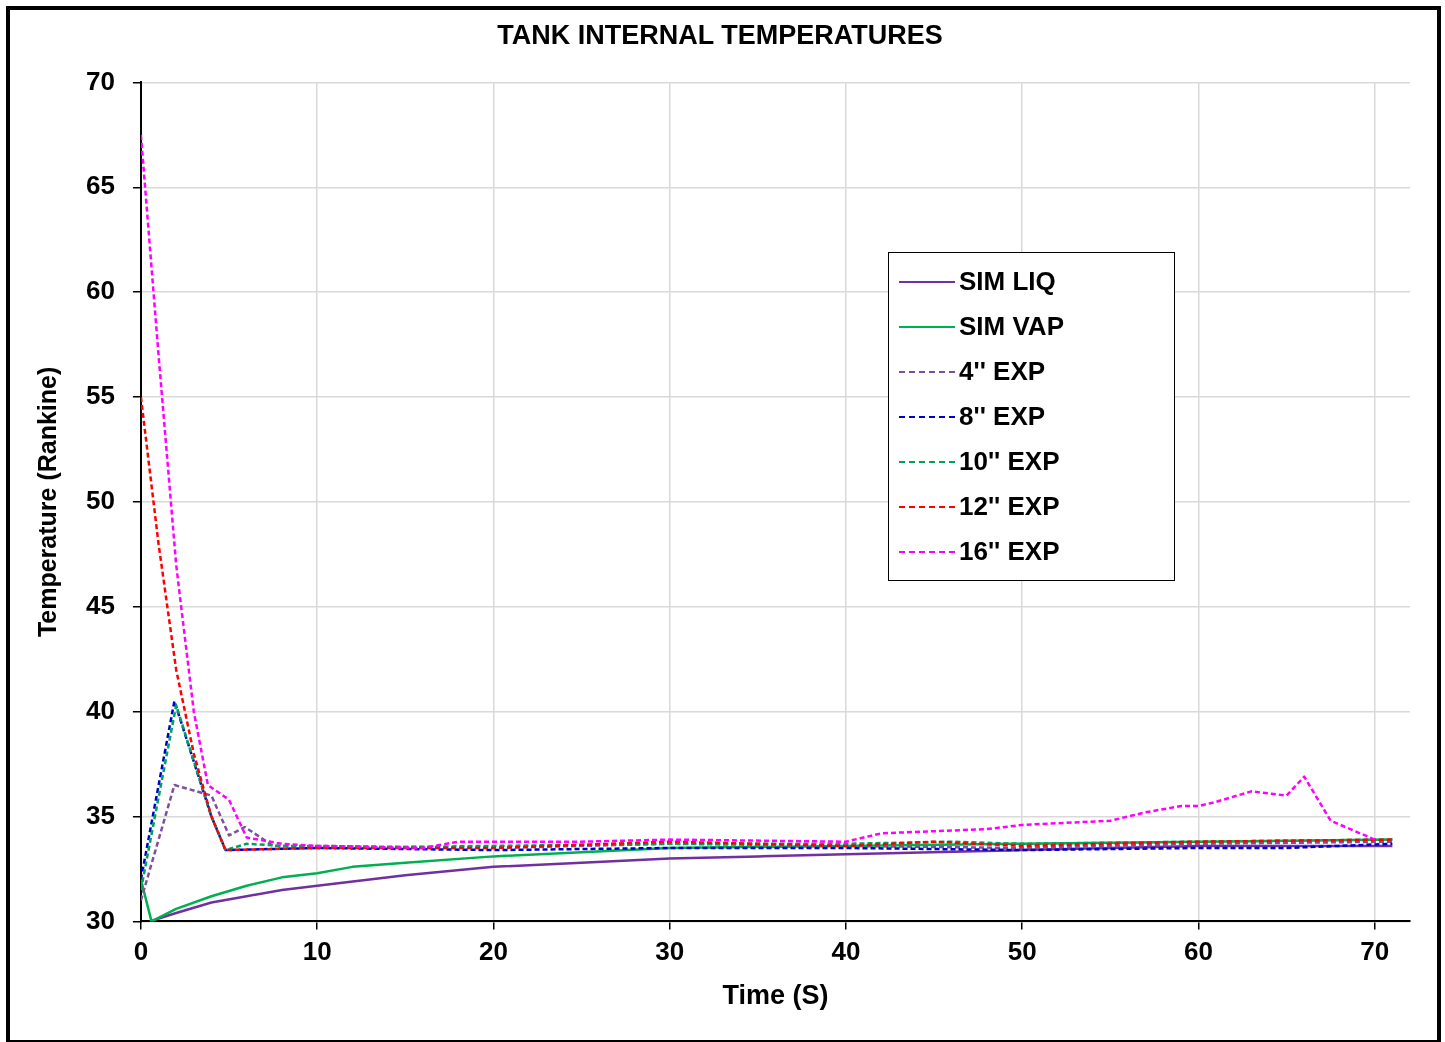 This screenshot has height=1042, width=1445. I want to click on y-tick-label: 65, so click(100, 185).